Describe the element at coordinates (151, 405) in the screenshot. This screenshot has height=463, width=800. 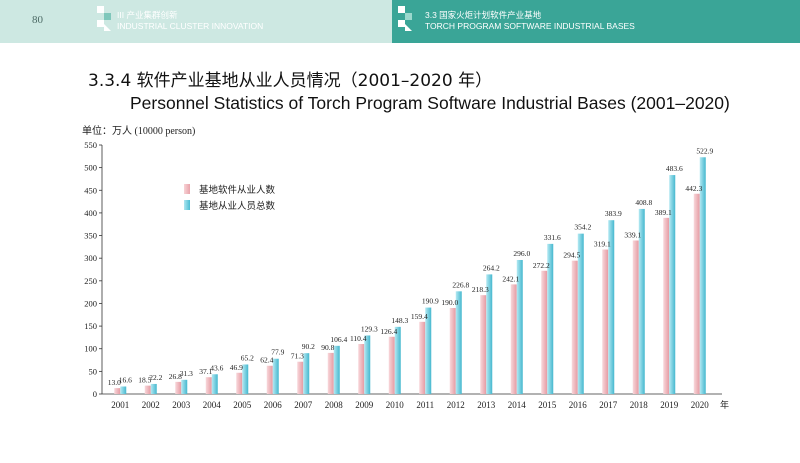
I see `x-tick-label: 2002` at that location.